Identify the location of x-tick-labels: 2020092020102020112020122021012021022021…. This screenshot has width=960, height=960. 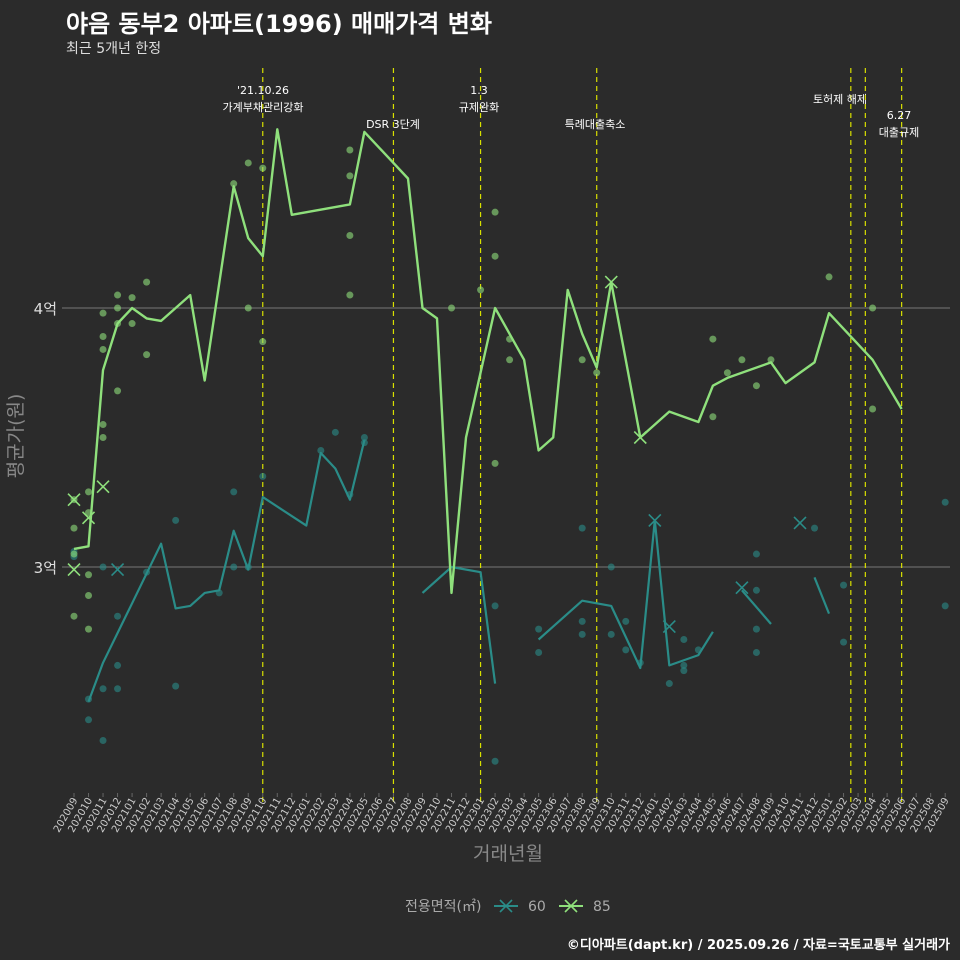
(502, 814).